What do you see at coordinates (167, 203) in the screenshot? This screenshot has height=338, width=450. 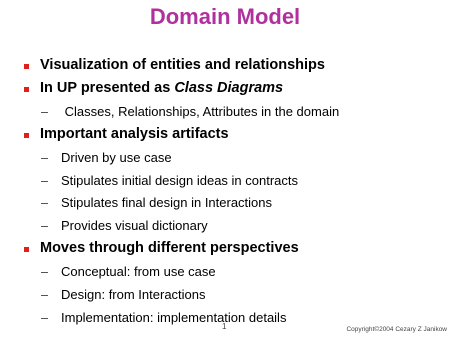 I see `sub-bullet-text: Stipulates final design in Interactions` at bounding box center [167, 203].